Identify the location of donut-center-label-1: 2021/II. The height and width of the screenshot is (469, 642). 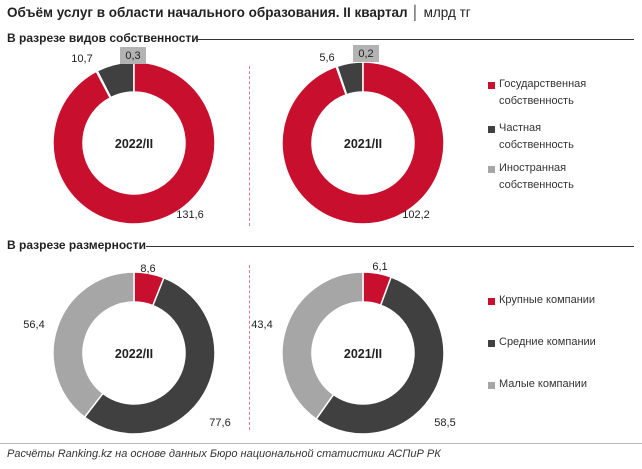
(363, 144).